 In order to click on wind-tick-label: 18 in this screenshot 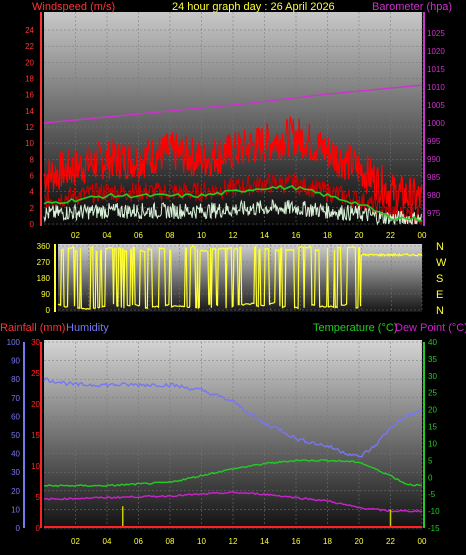, I will do `click(29, 79)`.